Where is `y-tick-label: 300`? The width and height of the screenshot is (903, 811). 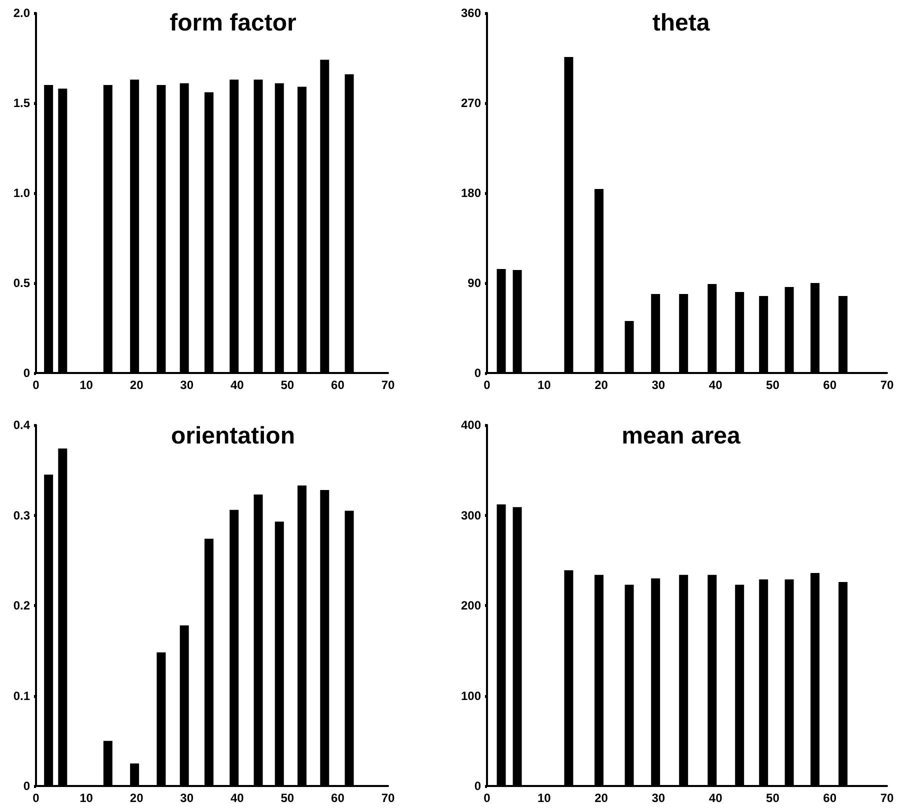
y-tick-label: 300 is located at coordinates (471, 515).